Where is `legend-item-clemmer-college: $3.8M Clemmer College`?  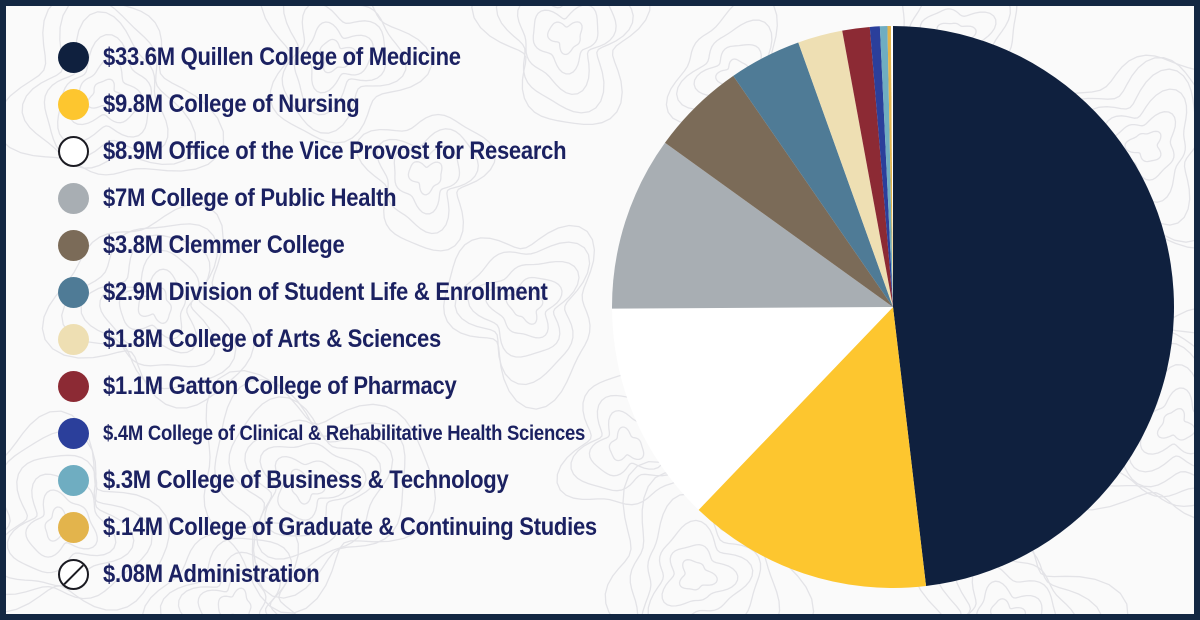 legend-item-clemmer-college: $3.8M Clemmer College is located at coordinates (361, 245).